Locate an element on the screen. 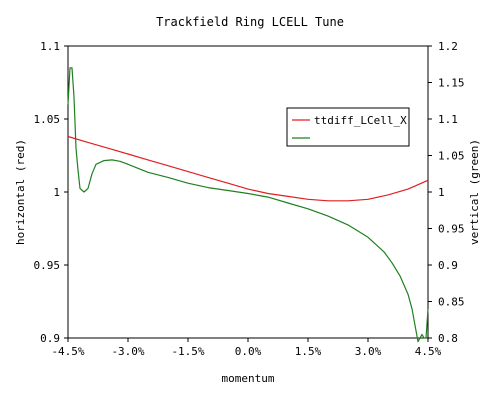  left-y-tick-label: 0.95 is located at coordinates (47, 265).